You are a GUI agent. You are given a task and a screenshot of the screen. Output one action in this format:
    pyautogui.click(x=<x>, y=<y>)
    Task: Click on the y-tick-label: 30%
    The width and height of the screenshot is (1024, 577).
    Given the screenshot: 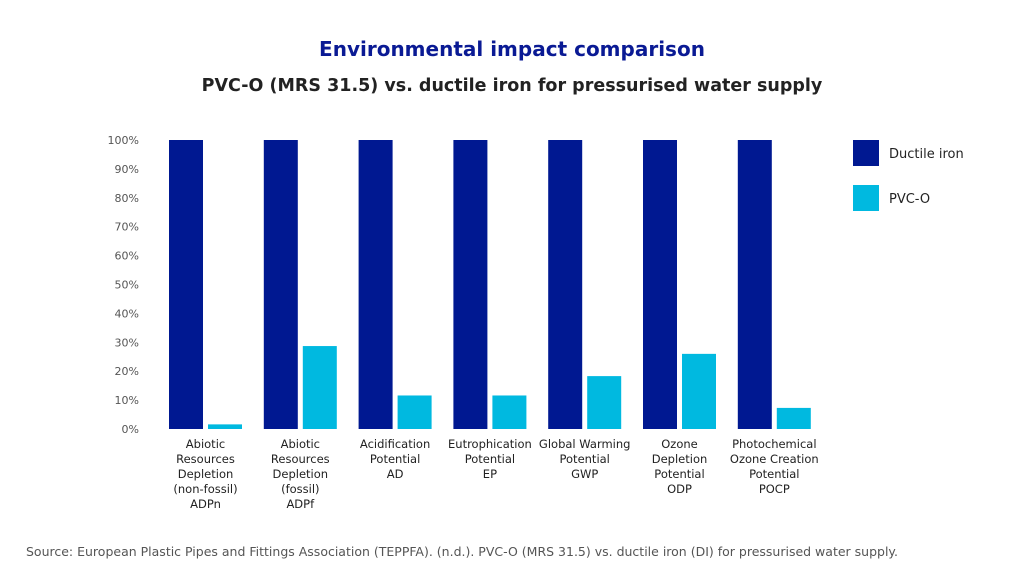 What is the action you would take?
    pyautogui.click(x=127, y=342)
    